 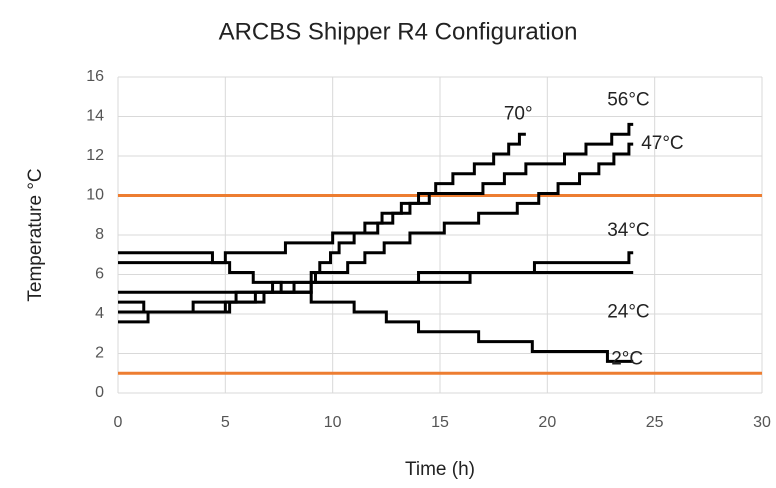 I want to click on y-tick-label: 10, so click(x=95, y=195).